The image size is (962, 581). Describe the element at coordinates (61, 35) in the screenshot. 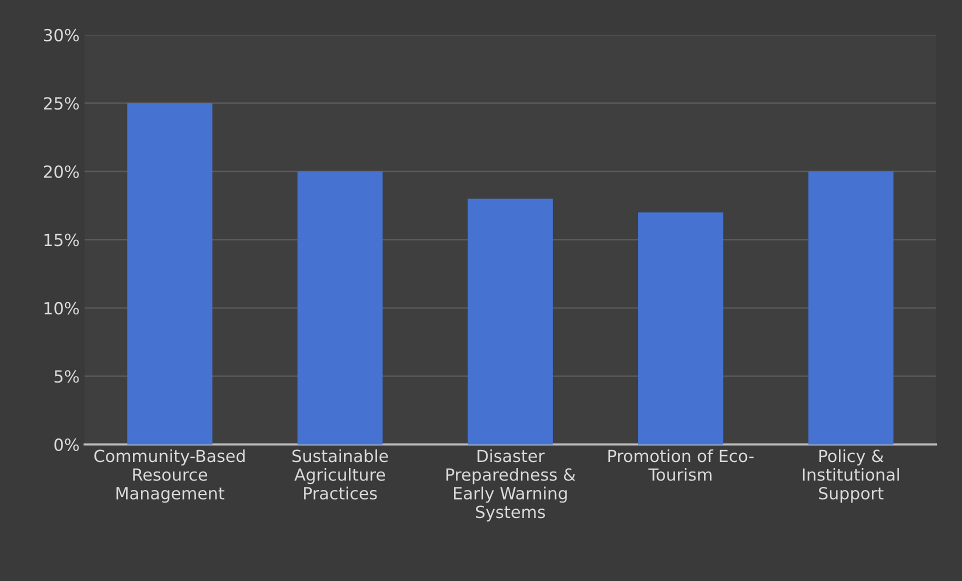

I see `y-tick-label: 30%` at that location.